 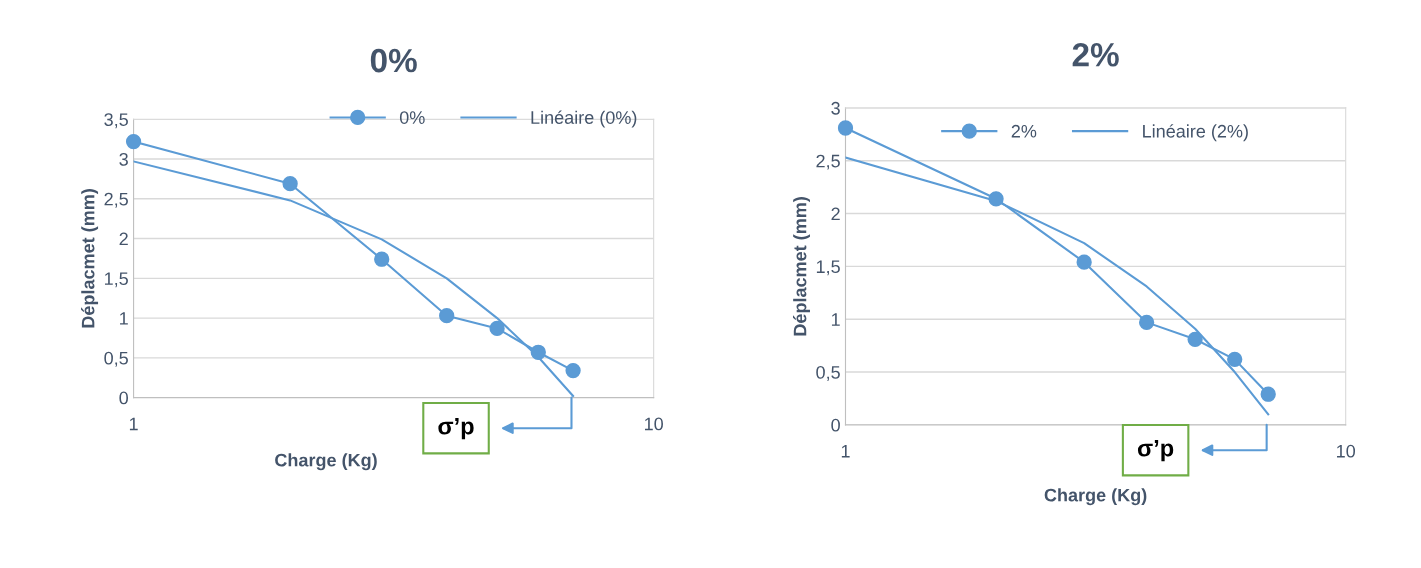 What do you see at coordinates (584, 119) in the screenshot?
I see `legend-label: Linéaire (0%)` at bounding box center [584, 119].